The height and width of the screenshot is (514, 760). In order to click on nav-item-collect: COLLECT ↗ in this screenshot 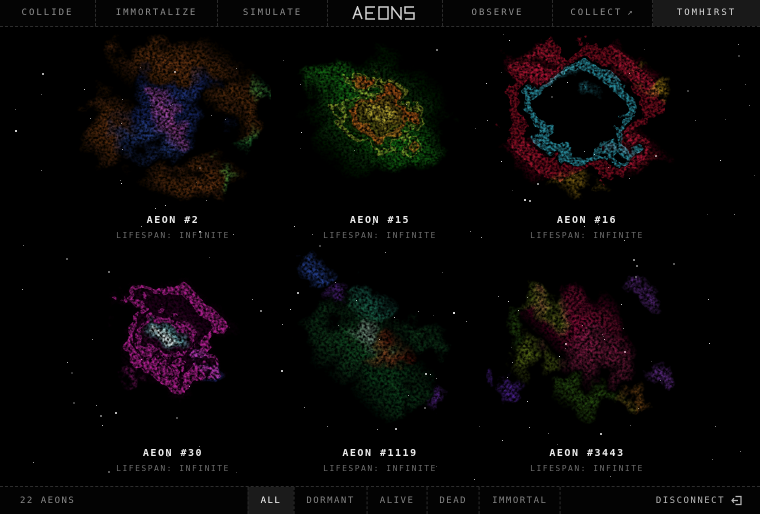, I will do `click(603, 13)`.